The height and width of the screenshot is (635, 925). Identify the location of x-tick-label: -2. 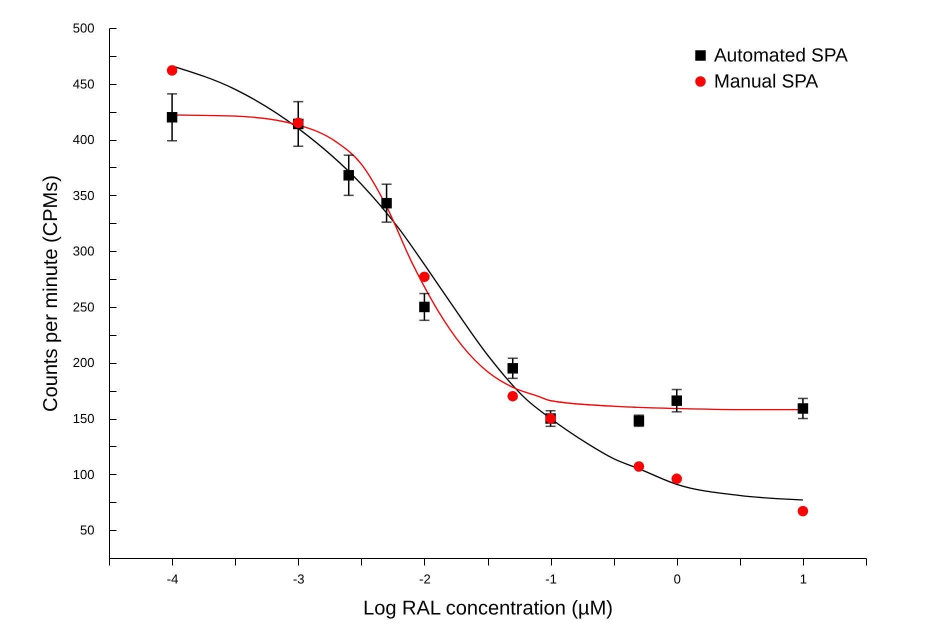
(425, 579).